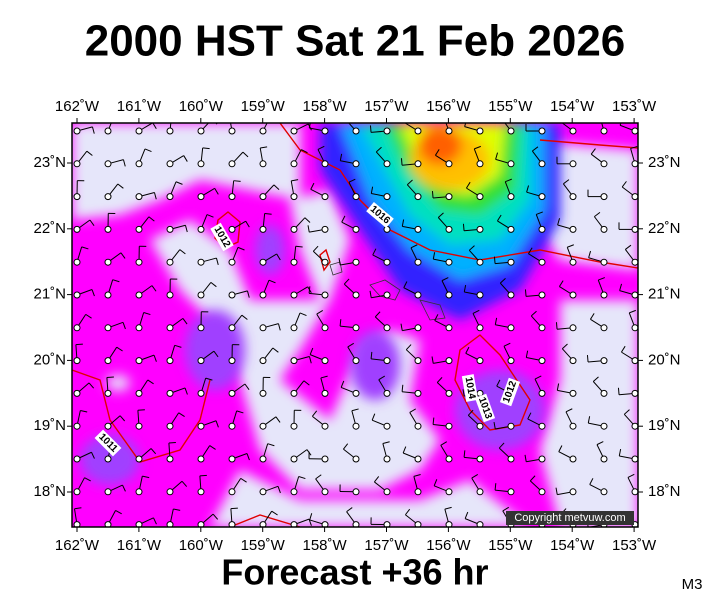 The height and width of the screenshot is (600, 711). Describe the element at coordinates (263, 106) in the screenshot. I see `lon-label-top: 159˚W` at that location.